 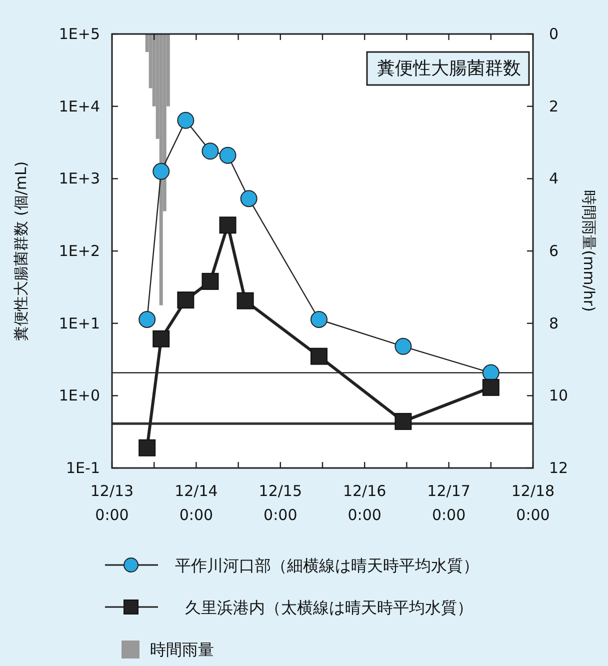 I want to click on y2-tick-label: 4, so click(x=554, y=179).